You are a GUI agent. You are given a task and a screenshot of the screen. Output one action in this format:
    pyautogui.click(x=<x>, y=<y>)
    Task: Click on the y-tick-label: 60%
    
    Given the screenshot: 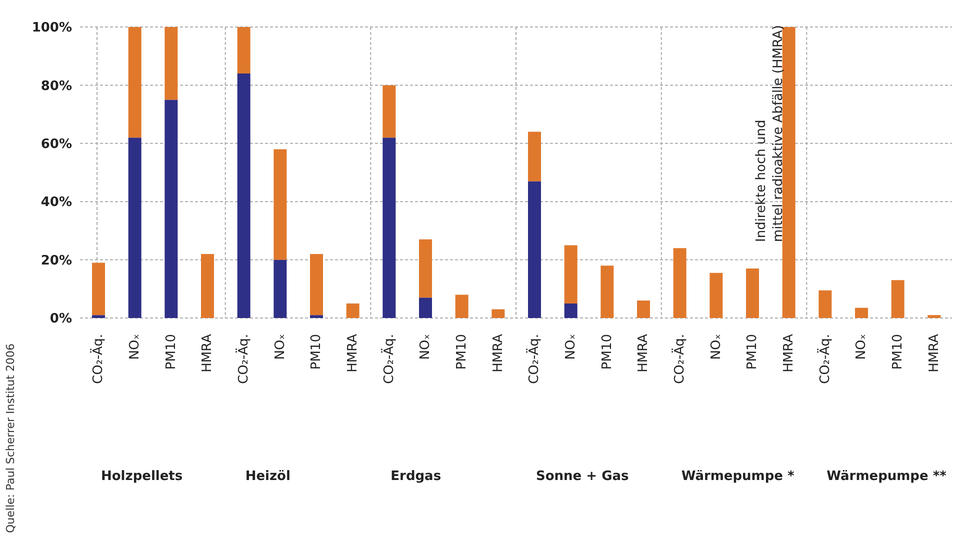 What is the action you would take?
    pyautogui.click(x=56, y=144)
    